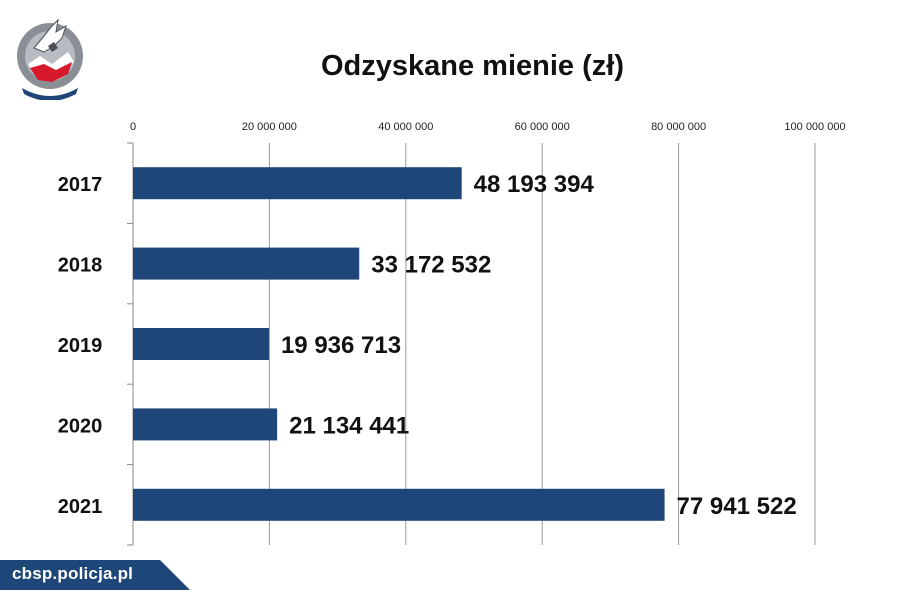  What do you see at coordinates (542, 127) in the screenshot?
I see `x-tick-label: 60 000 000` at bounding box center [542, 127].